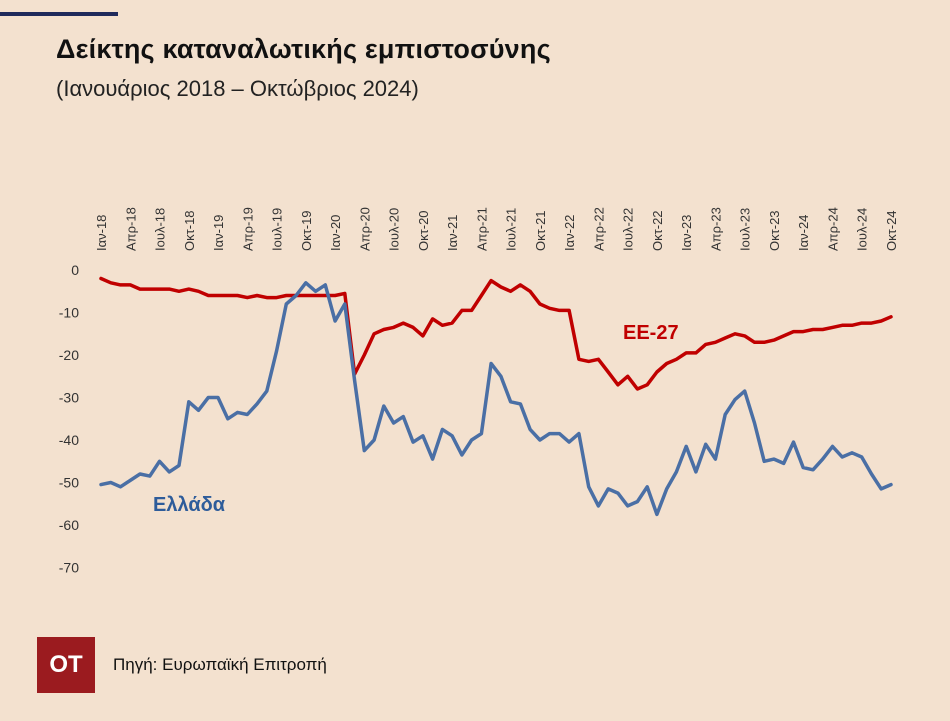 The image size is (950, 721). I want to click on y-tick-label: -60, so click(69, 525).